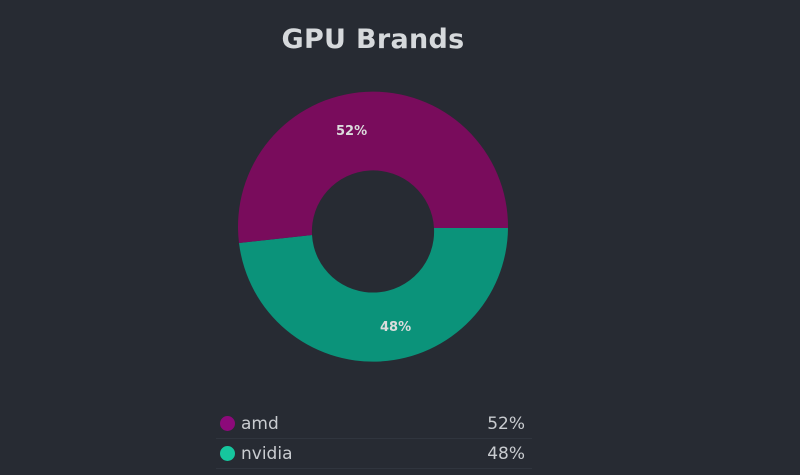  Describe the element at coordinates (374, 454) in the screenshot. I see `legend-item-nvidia: nvidia 48%` at that location.